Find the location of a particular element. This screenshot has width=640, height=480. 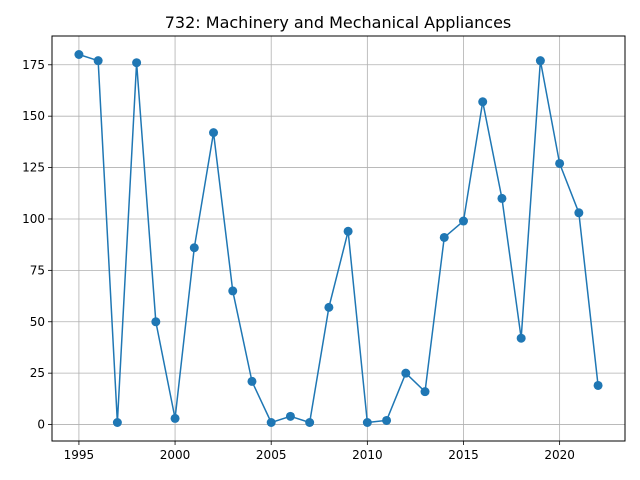

y-tick-label: 125 is located at coordinates (33, 168).